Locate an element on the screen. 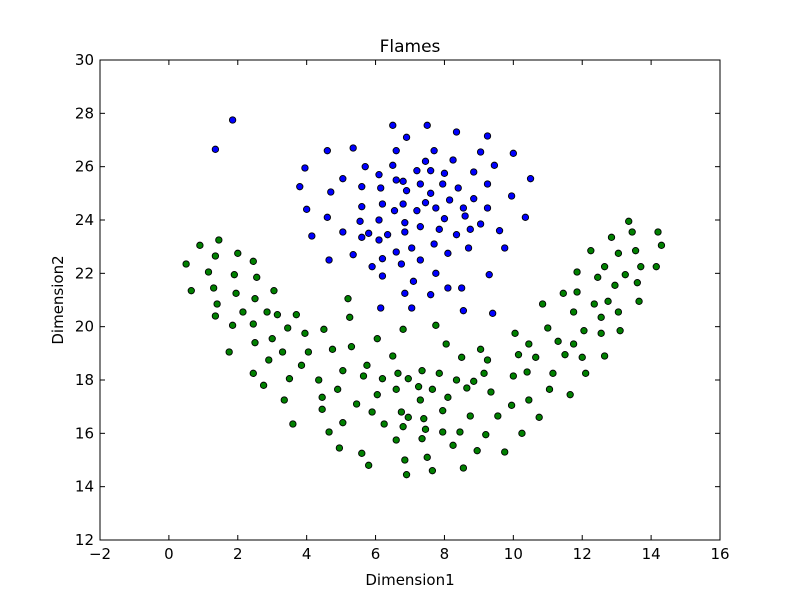 The width and height of the screenshot is (800, 600). x-tick-label: 2 is located at coordinates (238, 554).